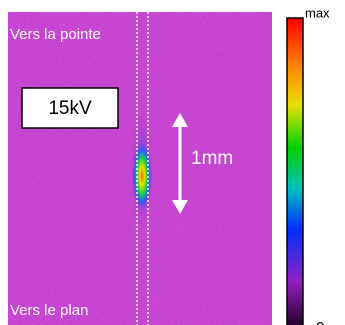 This screenshot has width=345, height=325. What do you see at coordinates (320, 322) in the screenshot?
I see `colorbar-min: 0` at bounding box center [320, 322].